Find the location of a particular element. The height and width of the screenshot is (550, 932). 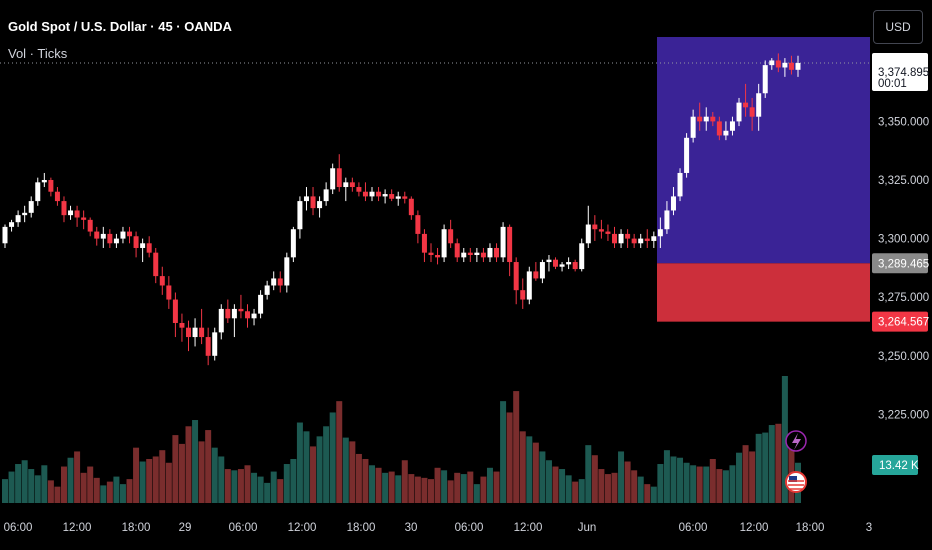

currency-button: USD is located at coordinates (898, 27).